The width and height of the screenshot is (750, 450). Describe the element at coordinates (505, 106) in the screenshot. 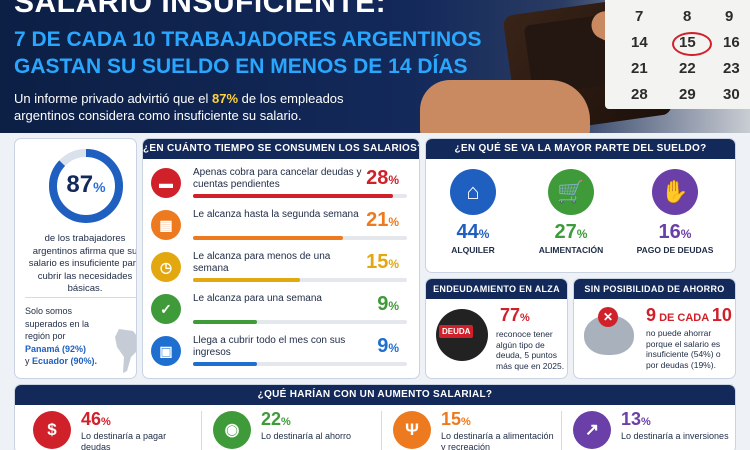

I see `hand-illustration` at that location.